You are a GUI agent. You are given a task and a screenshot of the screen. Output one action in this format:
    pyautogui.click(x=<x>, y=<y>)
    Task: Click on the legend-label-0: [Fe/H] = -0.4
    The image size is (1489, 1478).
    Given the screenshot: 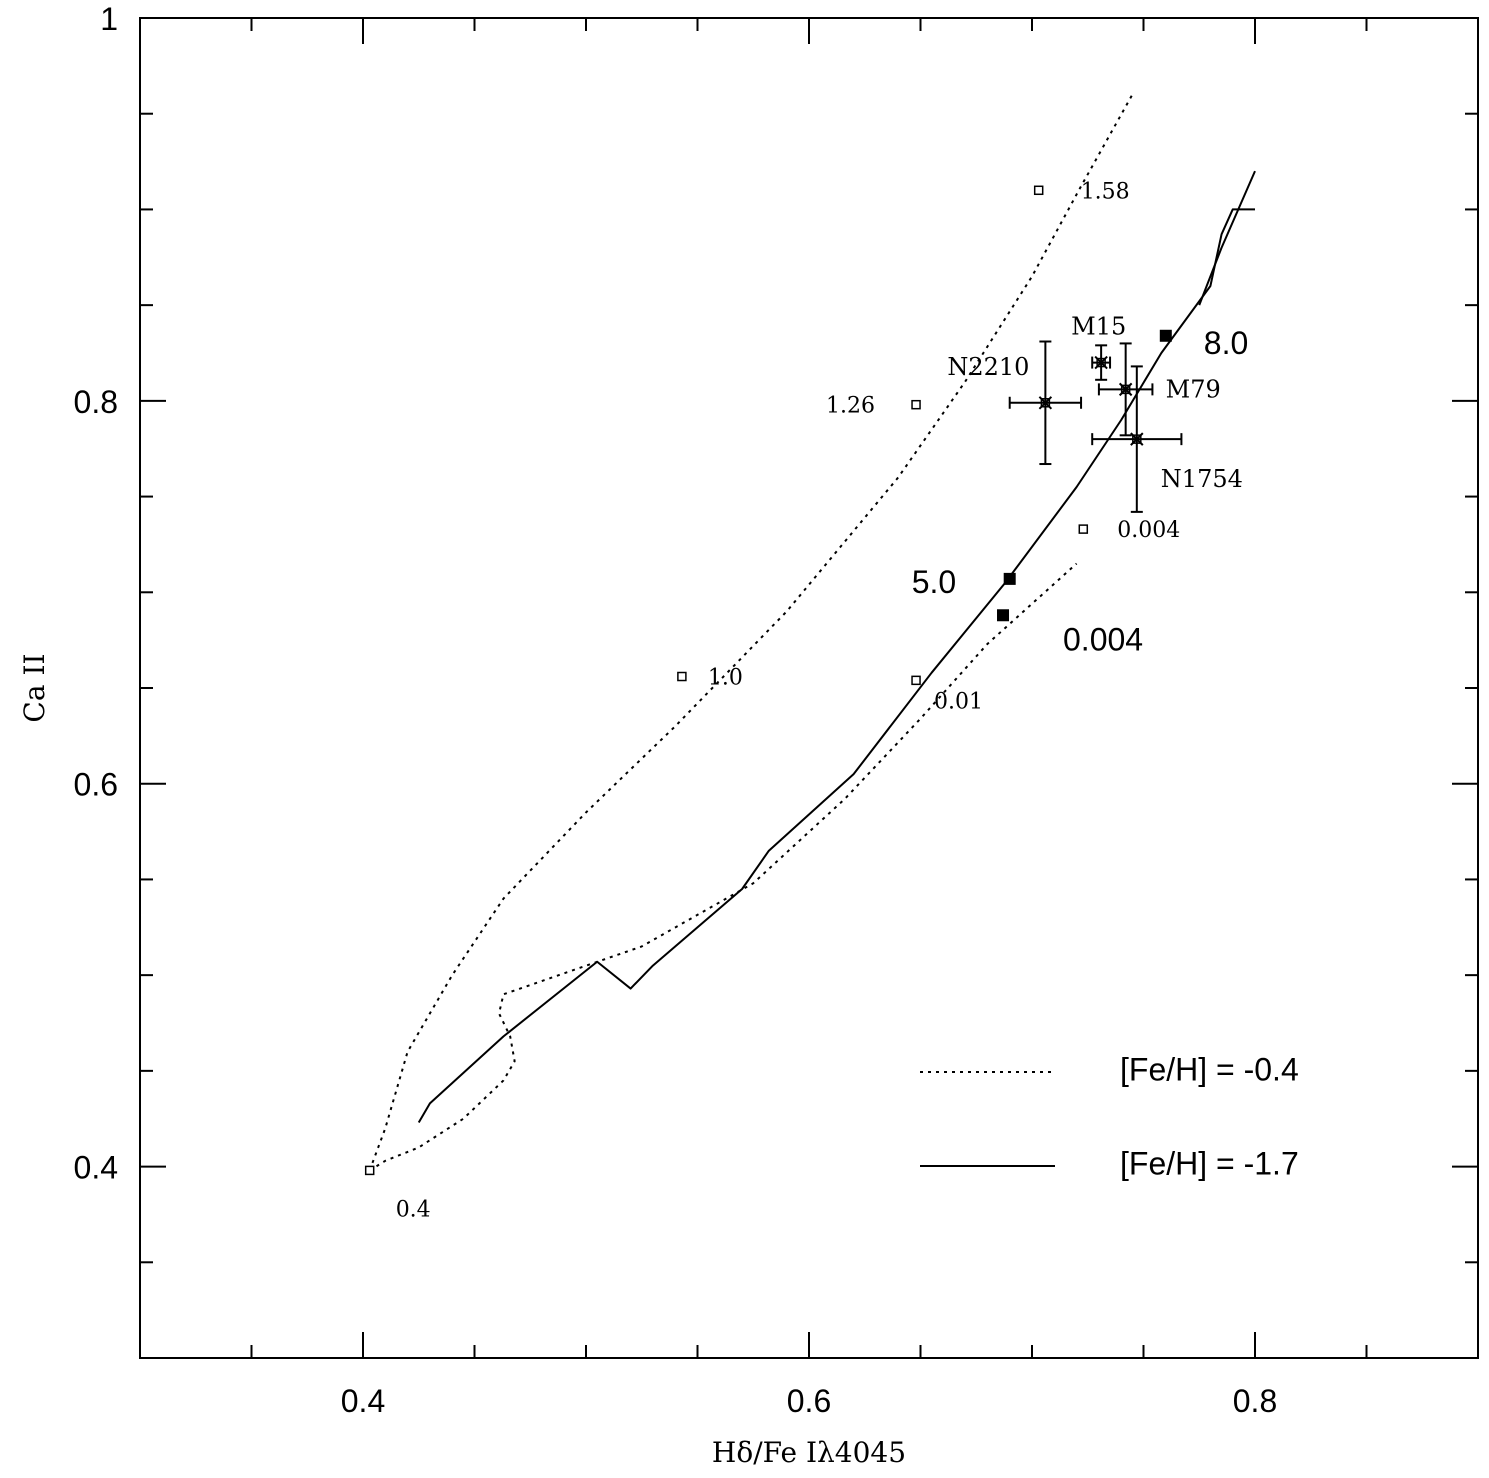 What is the action you would take?
    pyautogui.click(x=1209, y=1069)
    